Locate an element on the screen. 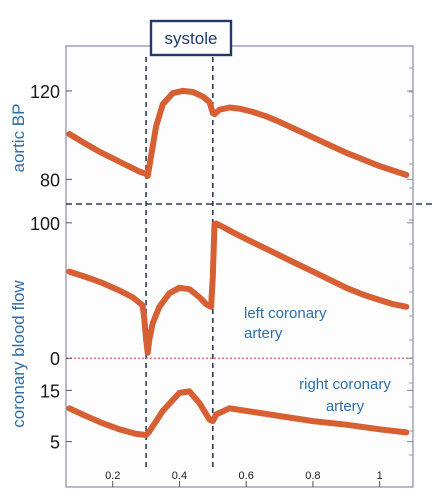 This screenshot has width=435, height=500. left-coronary-label-line2: artery is located at coordinates (263, 333).